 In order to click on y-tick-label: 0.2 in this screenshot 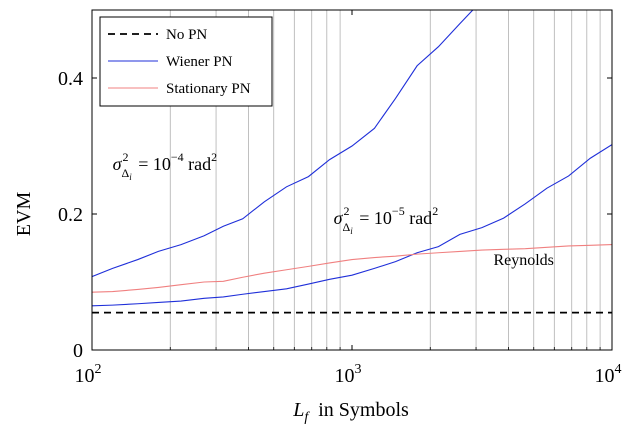, I will do `click(70, 215)`.